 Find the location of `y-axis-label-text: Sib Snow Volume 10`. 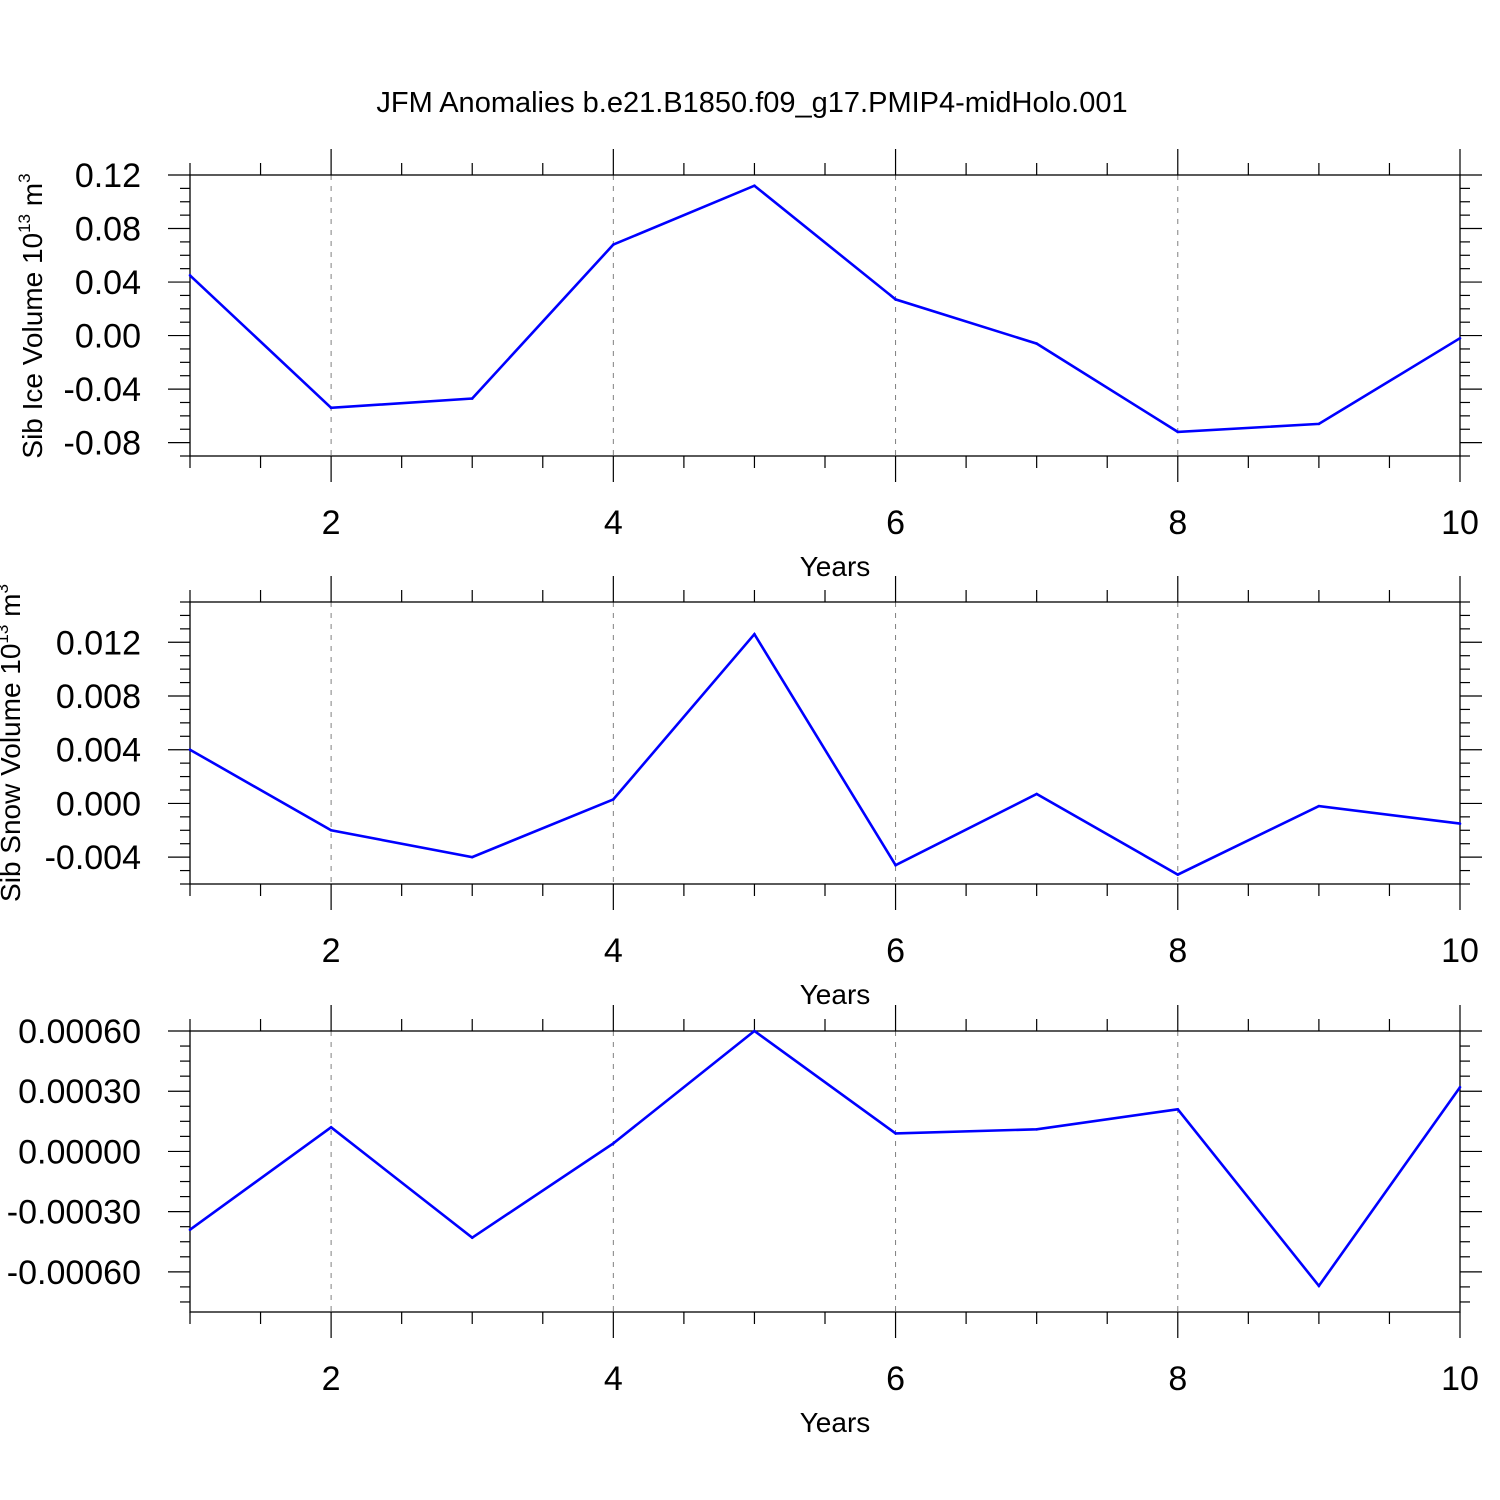

y-axis-label-text: Sib Snow Volume 10 is located at coordinates (13, 773).